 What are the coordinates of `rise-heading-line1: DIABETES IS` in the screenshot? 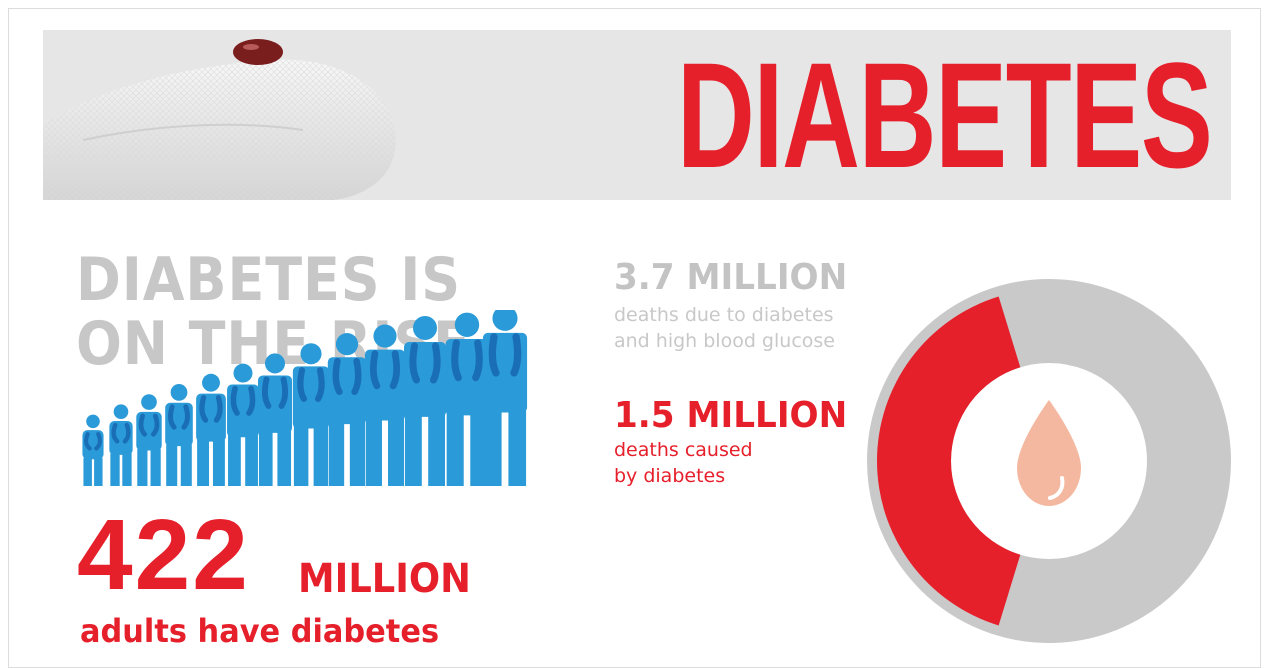 It's located at (269, 280).